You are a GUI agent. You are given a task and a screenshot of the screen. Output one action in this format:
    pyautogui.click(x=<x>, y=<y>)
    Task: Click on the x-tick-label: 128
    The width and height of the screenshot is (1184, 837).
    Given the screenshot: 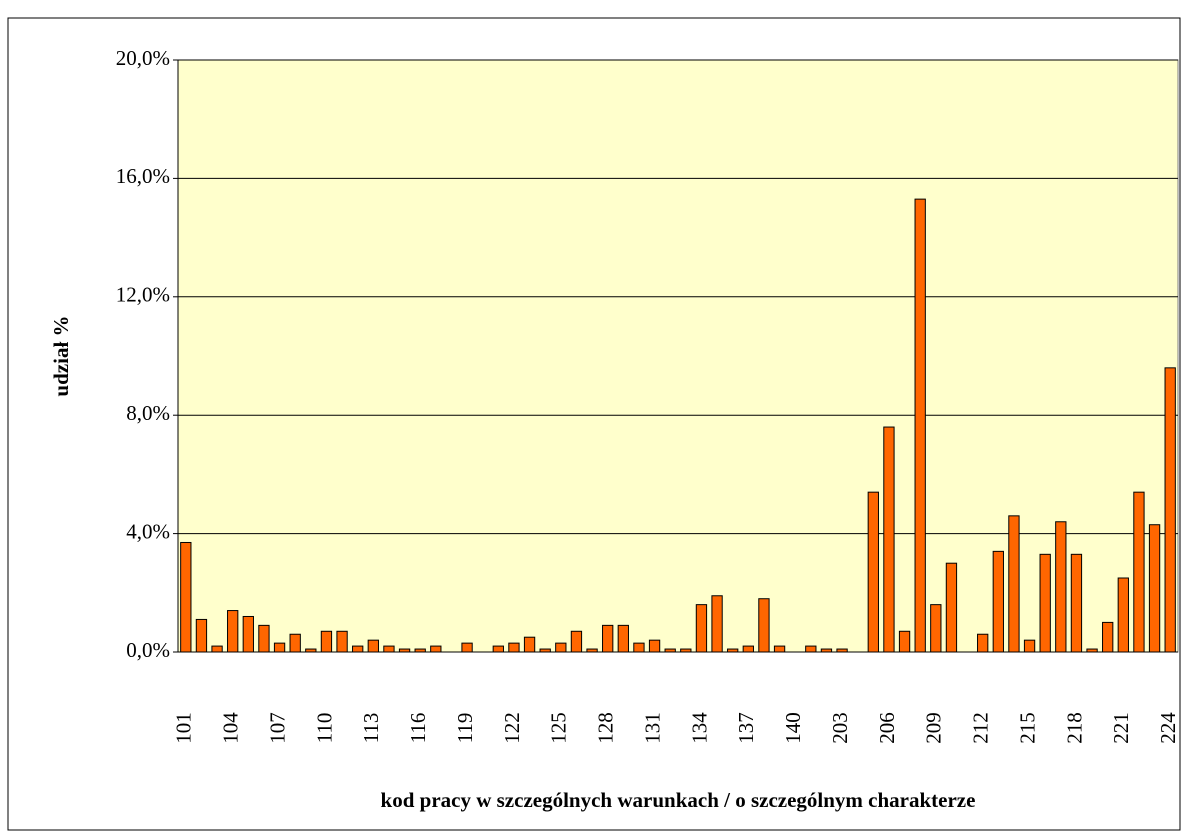 What is the action you would take?
    pyautogui.click(x=606, y=728)
    